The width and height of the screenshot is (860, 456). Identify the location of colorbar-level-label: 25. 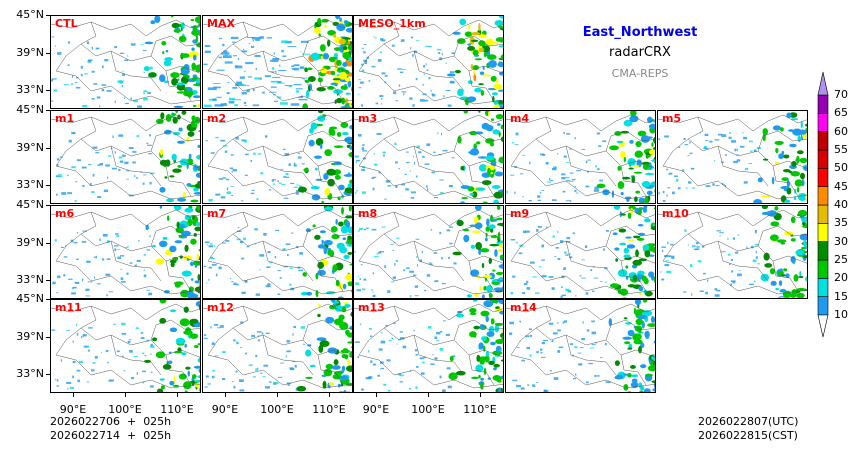
(841, 259).